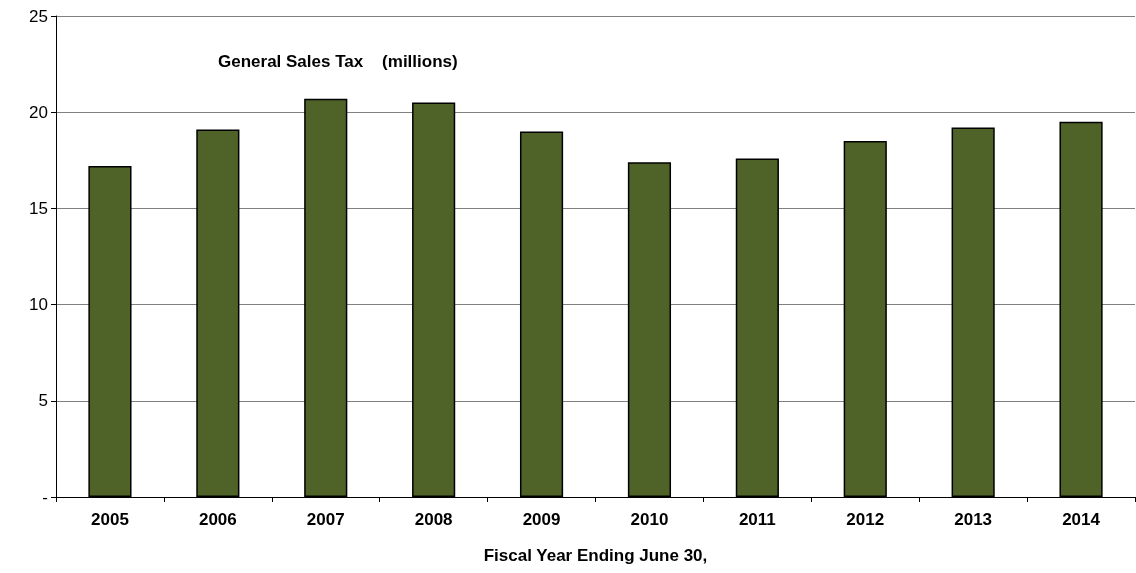  Describe the element at coordinates (38, 208) in the screenshot. I see `y-tick-label: 15` at that location.